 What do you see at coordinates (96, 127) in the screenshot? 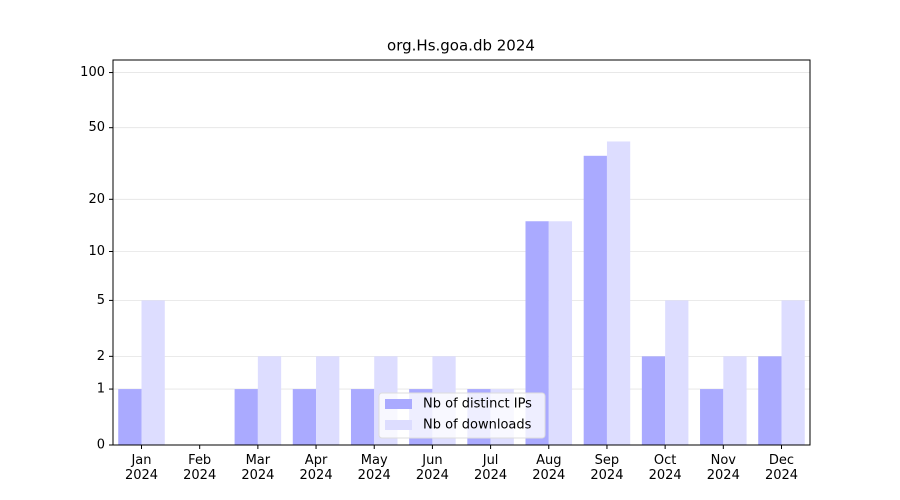
I see `y-tick-label: 50` at bounding box center [96, 127].